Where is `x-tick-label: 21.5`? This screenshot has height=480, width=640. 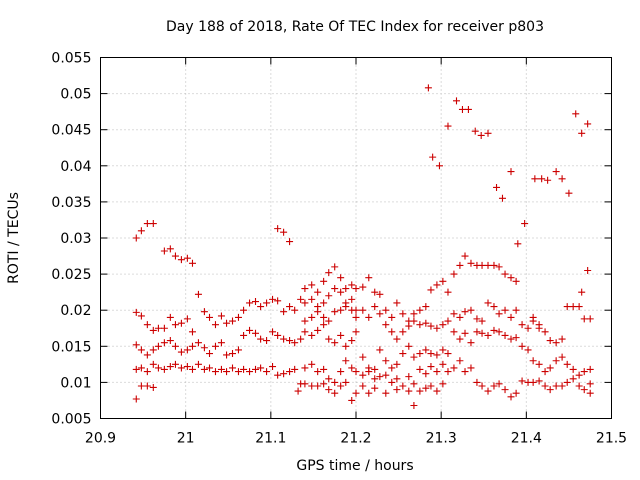
x-tick-label: 21.5 is located at coordinates (611, 439).